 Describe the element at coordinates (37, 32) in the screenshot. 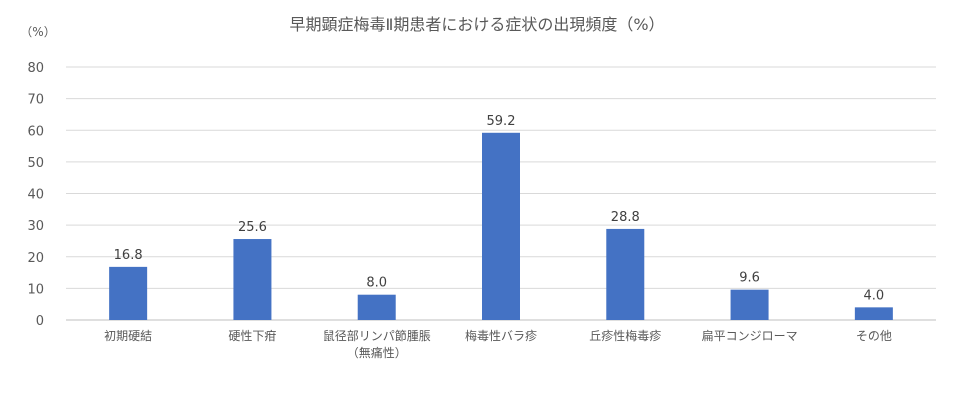

I see `y-axis-unit-label: （%）` at that location.